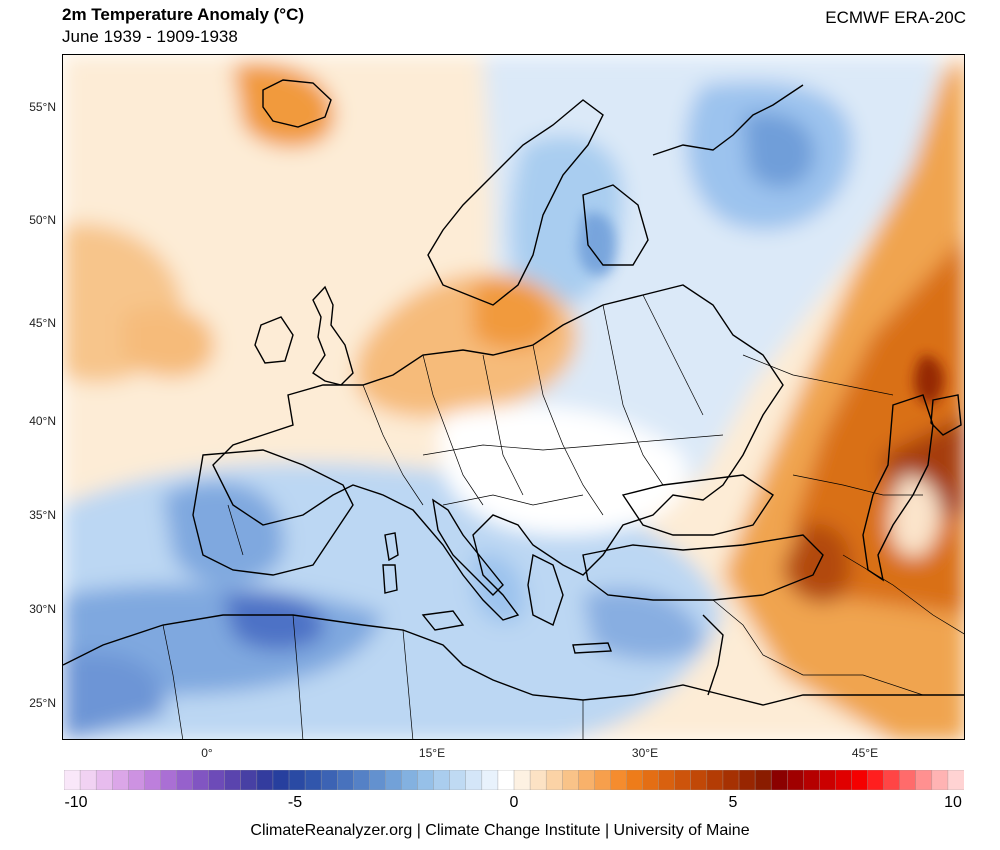  I want to click on colorbar-label-5: 5, so click(733, 802).